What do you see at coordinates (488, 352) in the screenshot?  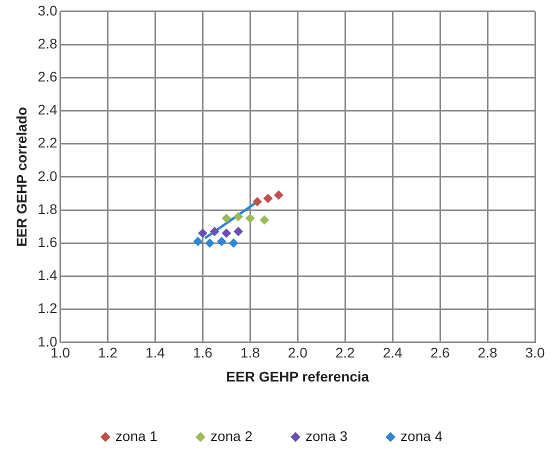 I see `x-tick-label: 2.8` at bounding box center [488, 352].